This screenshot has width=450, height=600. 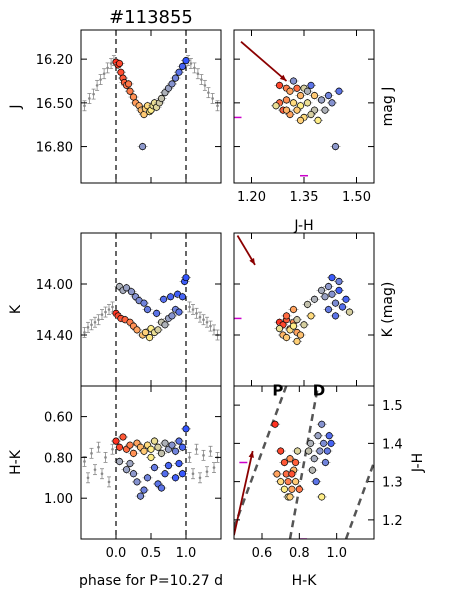 What do you see at coordinates (299, 553) in the screenshot?
I see `x-tick-label: 0.8` at bounding box center [299, 553].